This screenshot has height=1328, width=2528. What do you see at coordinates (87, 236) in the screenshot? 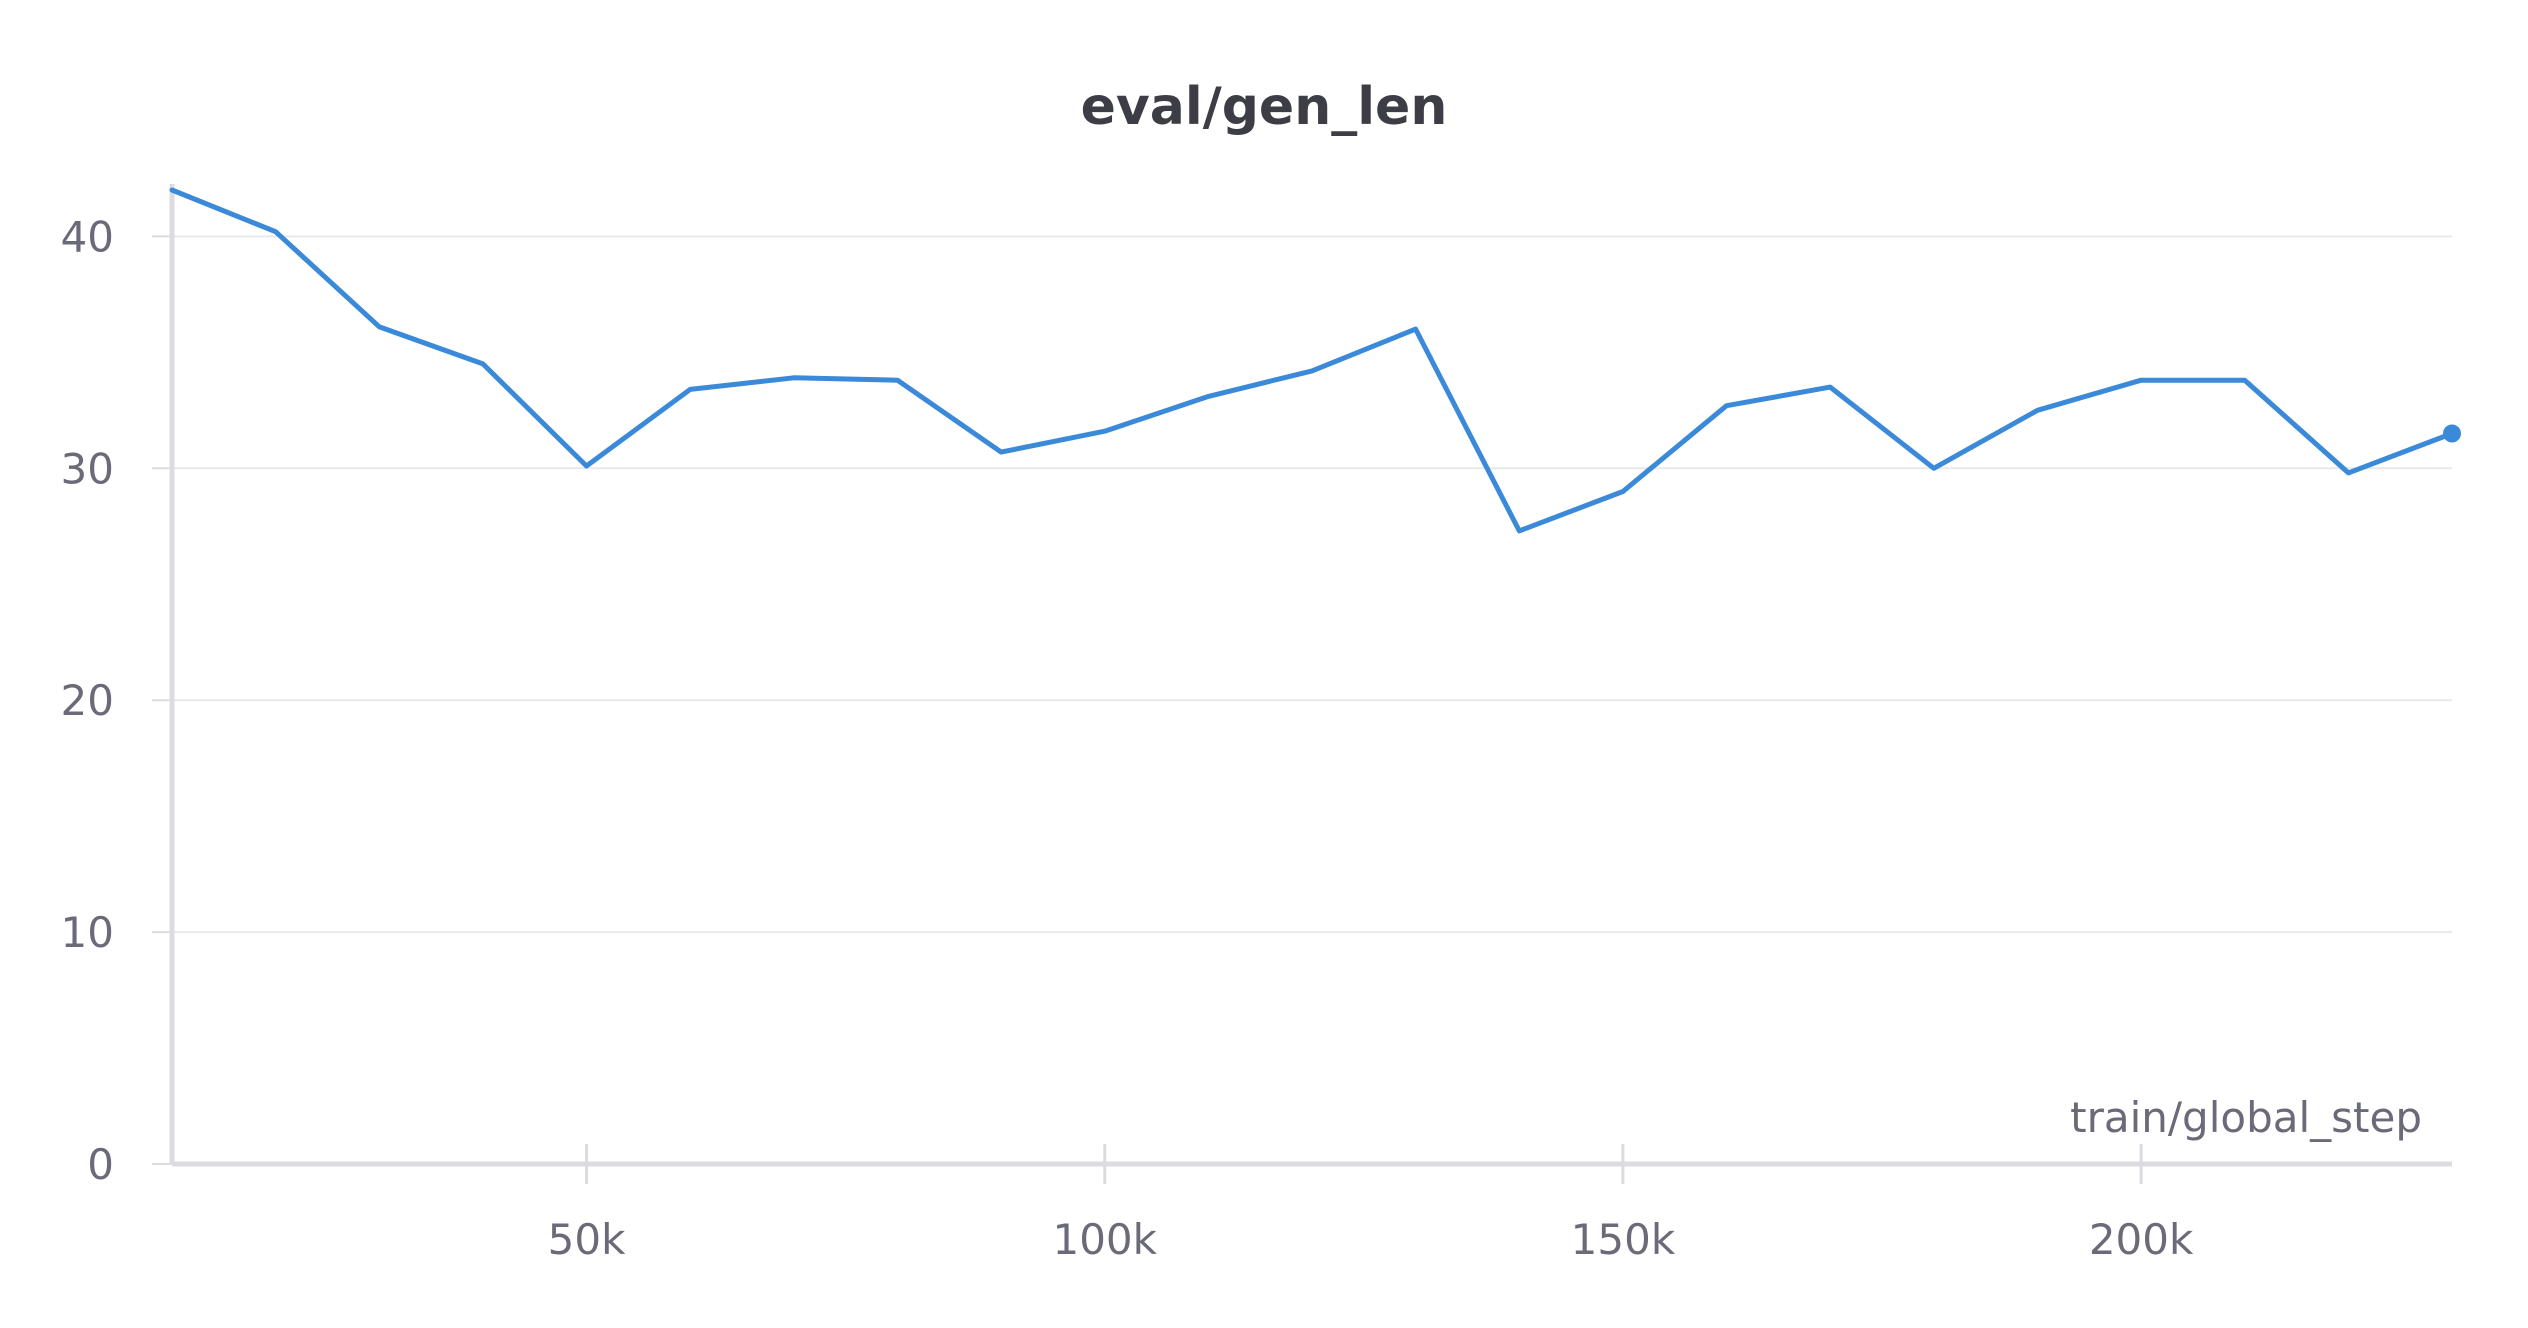
I see `y-tick-label: 40` at bounding box center [87, 236].